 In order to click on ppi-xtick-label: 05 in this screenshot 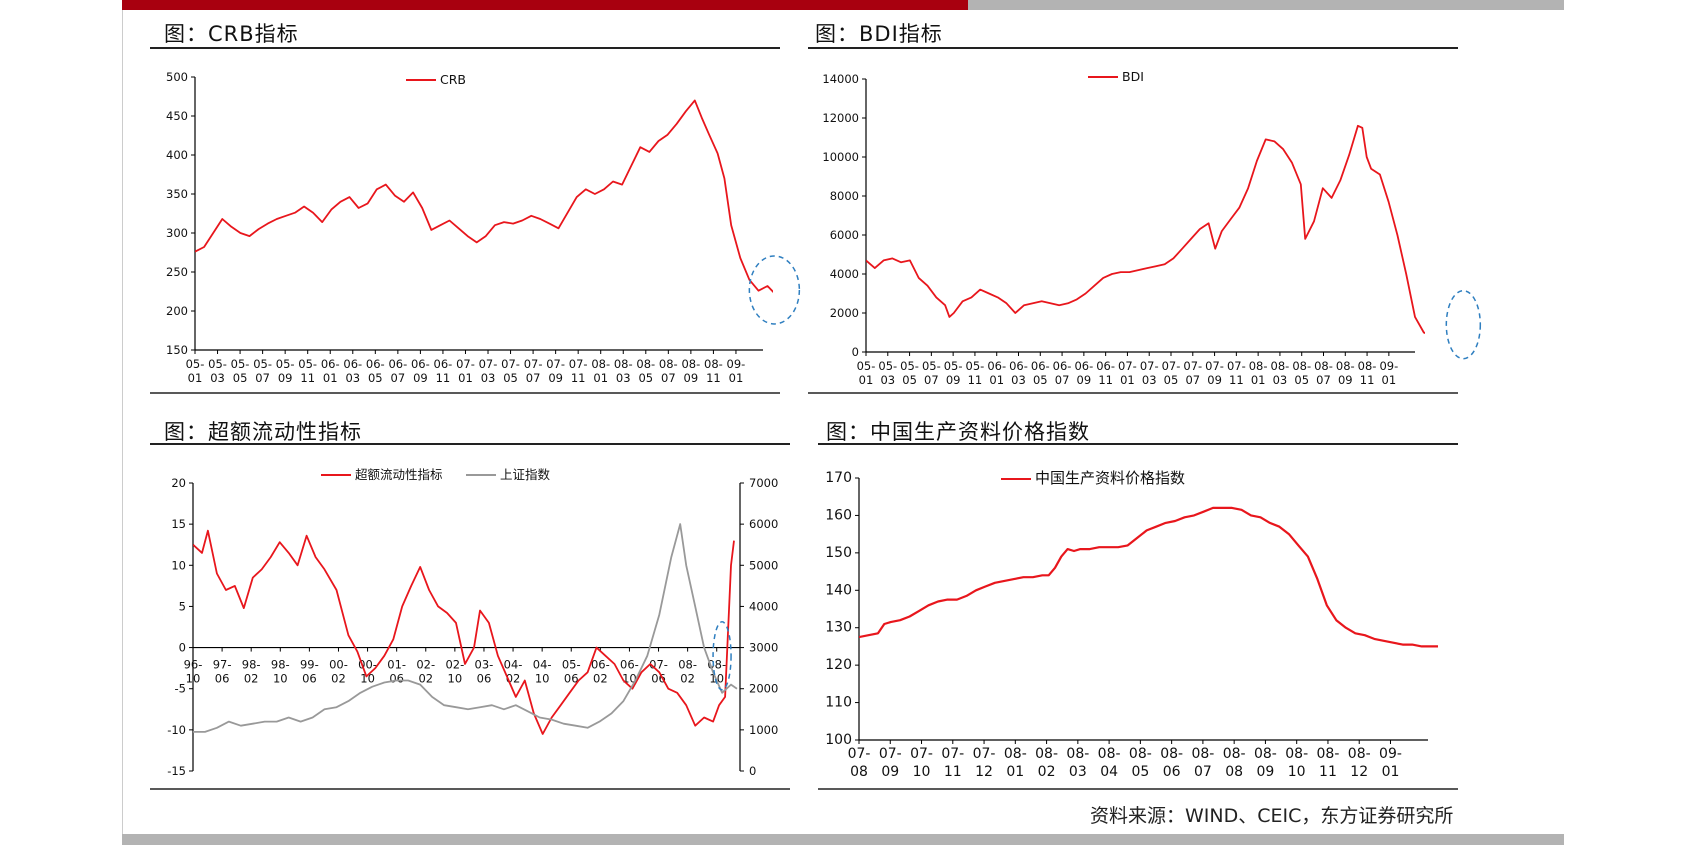, I will do `click(1140, 772)`.